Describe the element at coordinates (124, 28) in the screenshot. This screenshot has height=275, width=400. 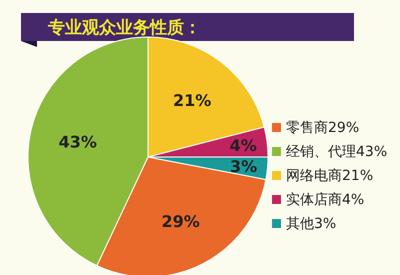
I see `chart-title: 专业观众业务性质：` at that location.